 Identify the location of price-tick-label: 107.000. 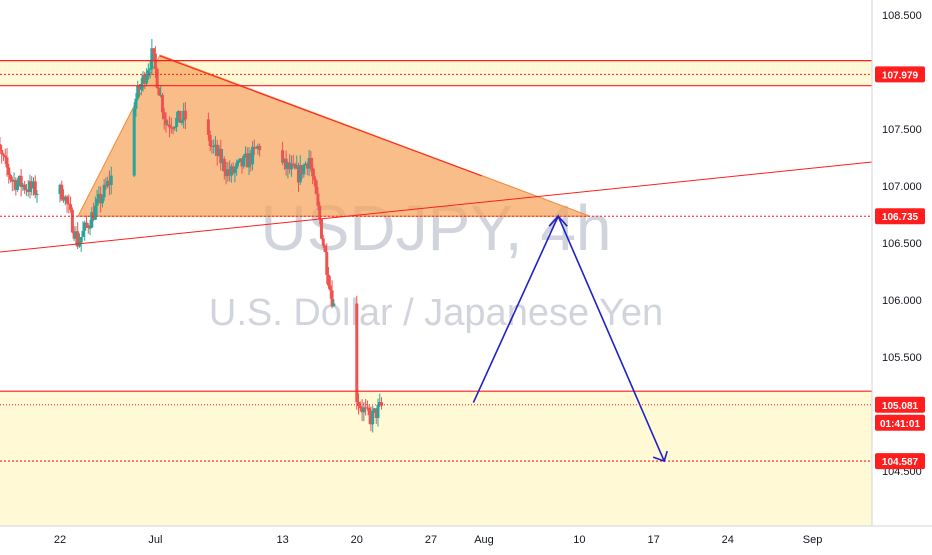
(902, 187).